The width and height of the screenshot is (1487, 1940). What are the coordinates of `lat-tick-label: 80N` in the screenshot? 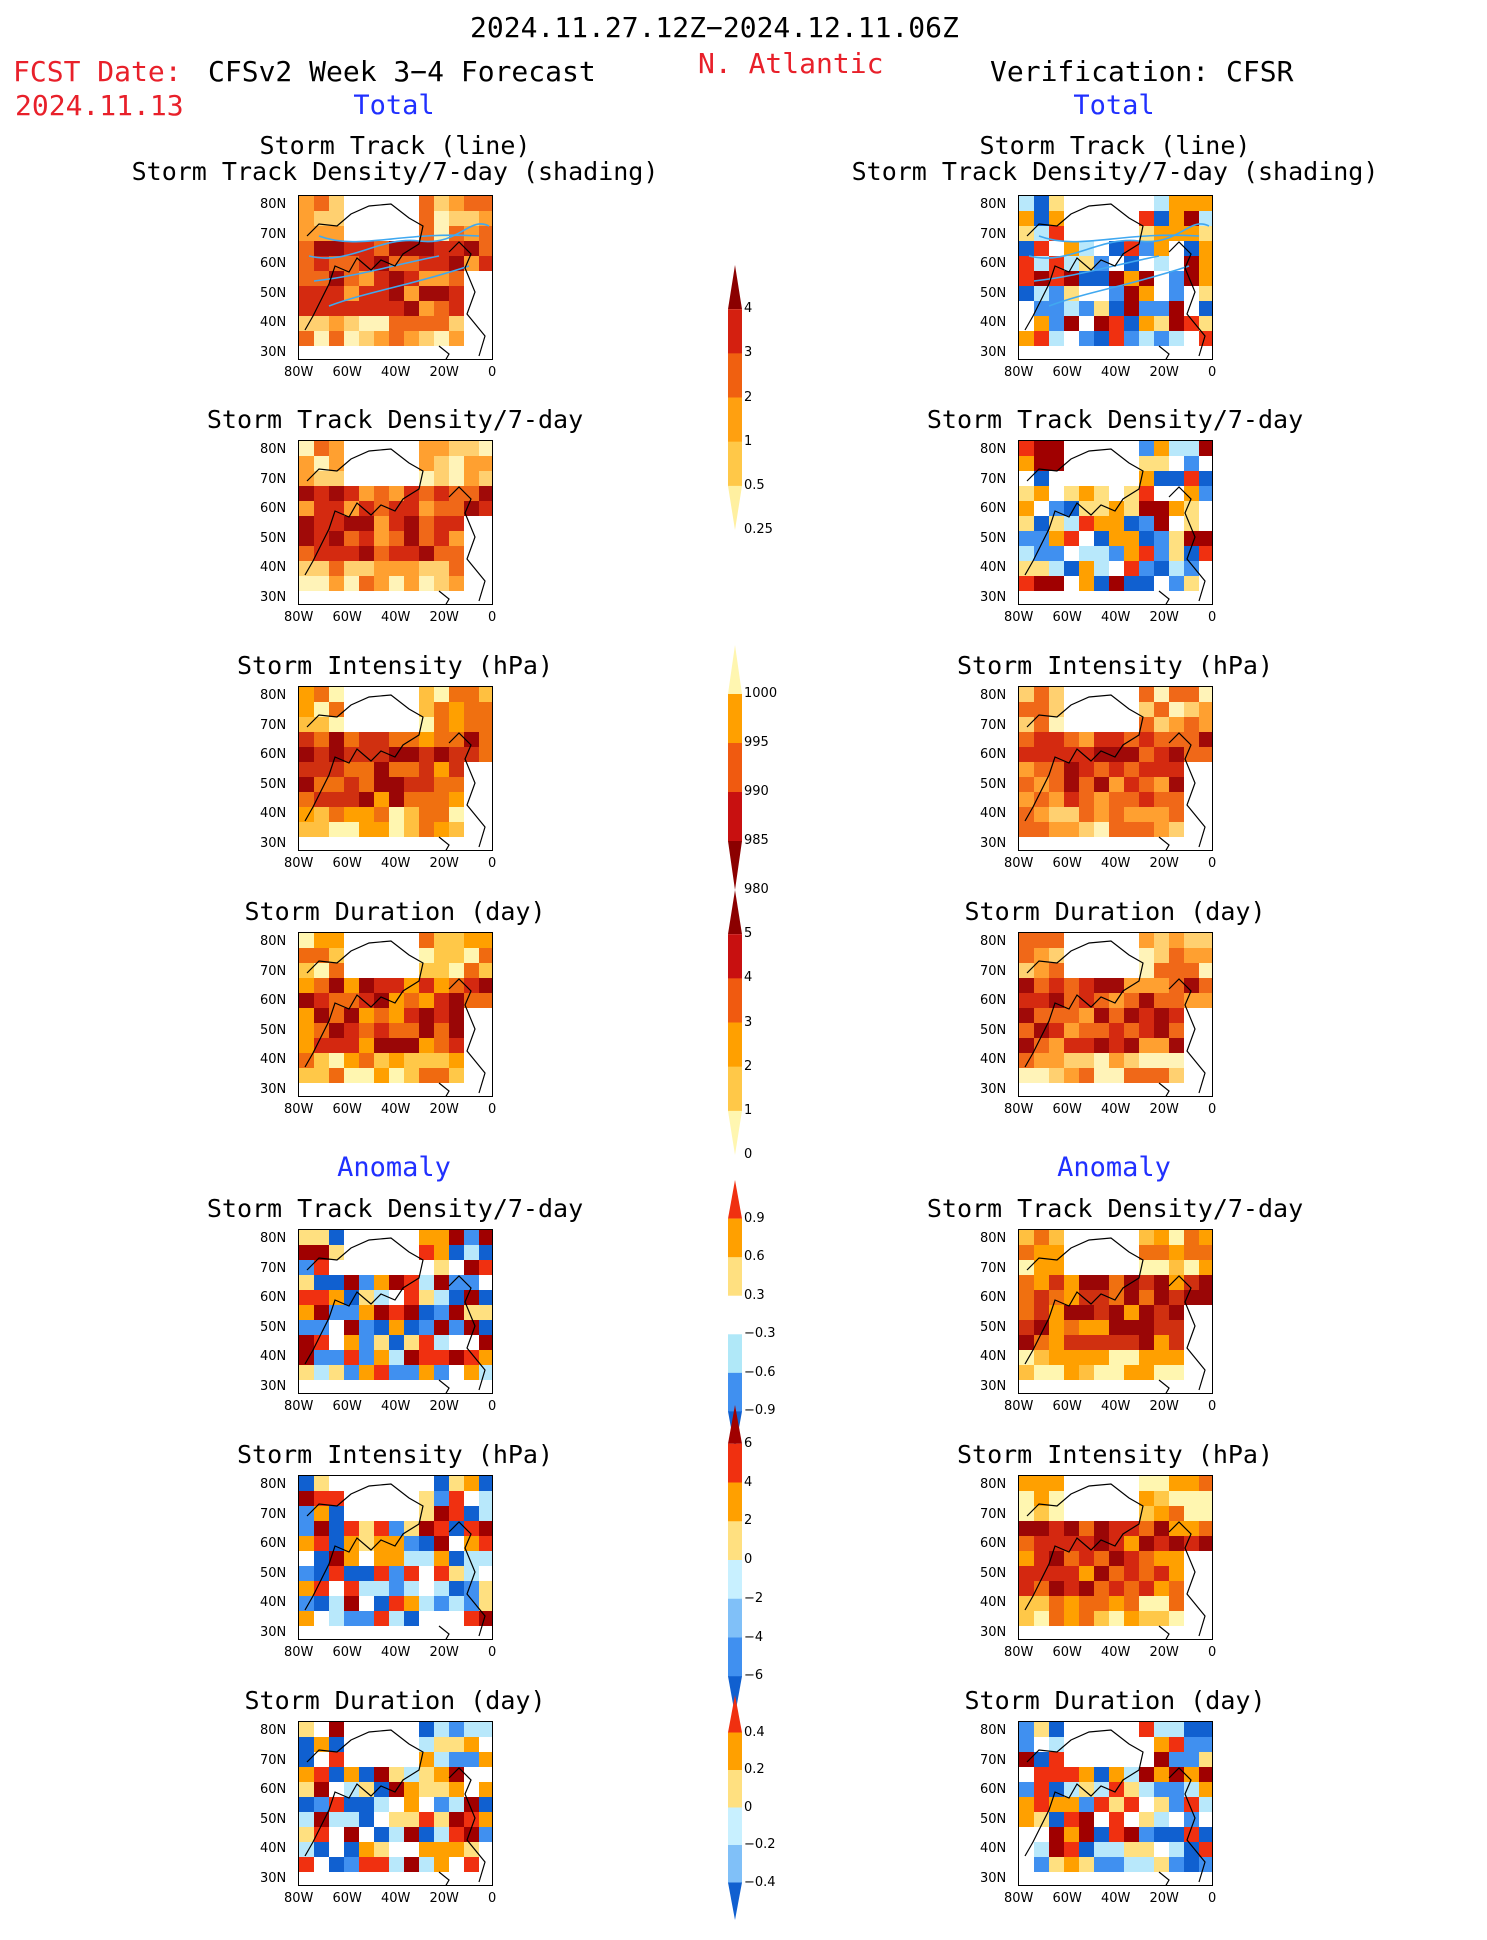 It's located at (993, 695).